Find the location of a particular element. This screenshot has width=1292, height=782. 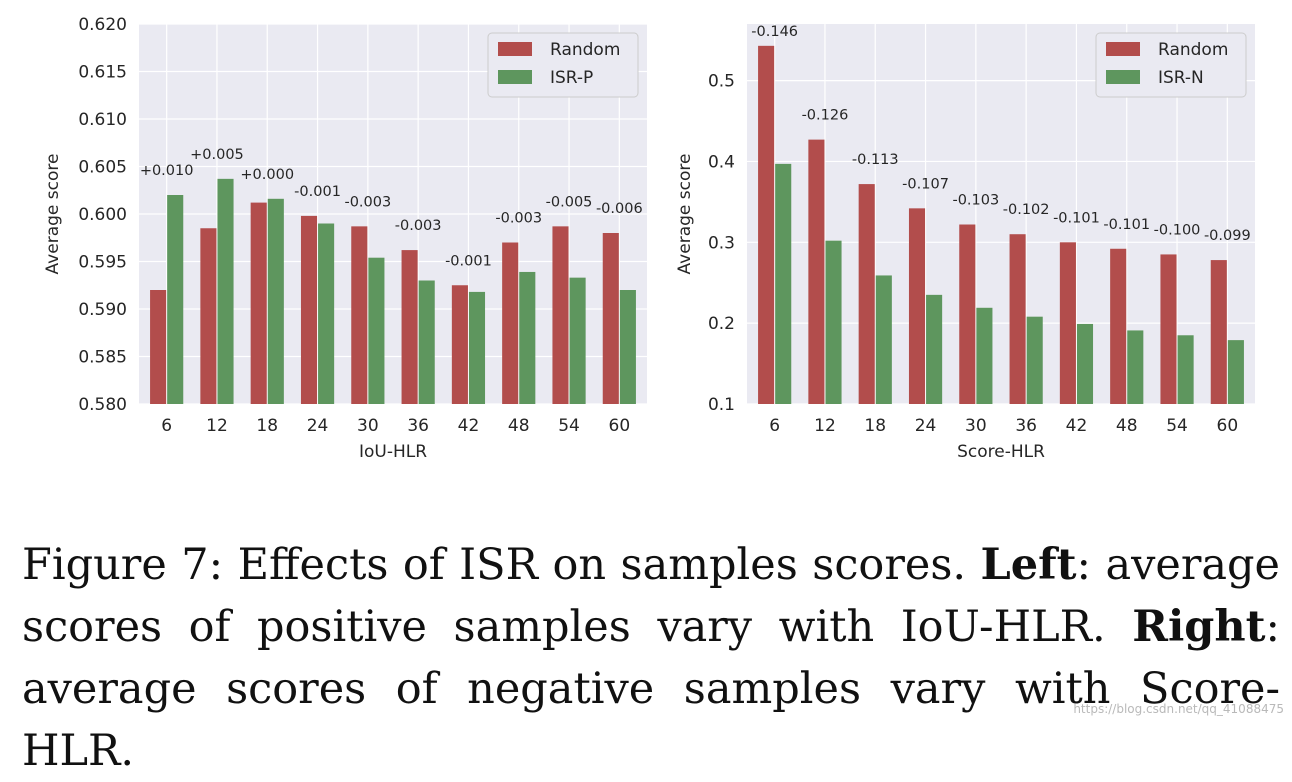

y-tick-label: 0.590 is located at coordinates (102, 310).